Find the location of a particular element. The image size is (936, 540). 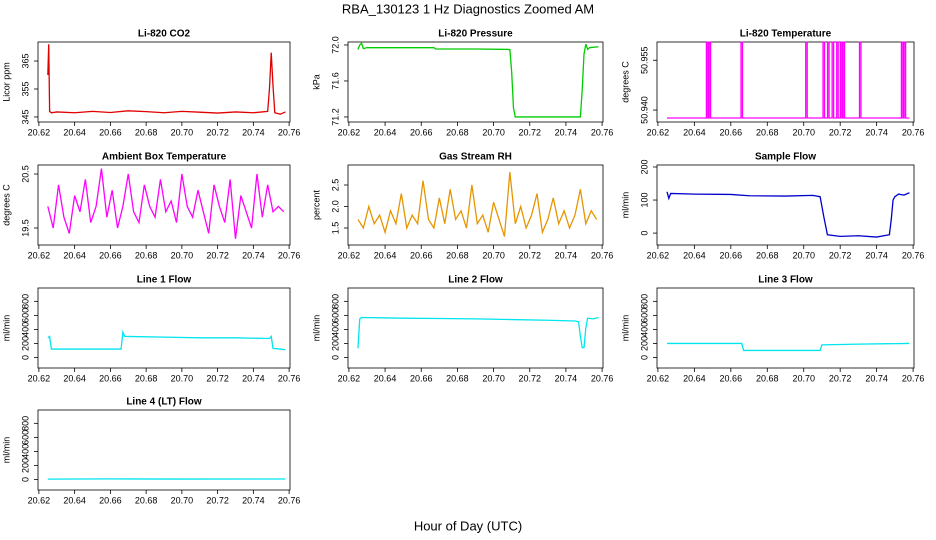

y-tick-label: 800 is located at coordinates (25, 301).